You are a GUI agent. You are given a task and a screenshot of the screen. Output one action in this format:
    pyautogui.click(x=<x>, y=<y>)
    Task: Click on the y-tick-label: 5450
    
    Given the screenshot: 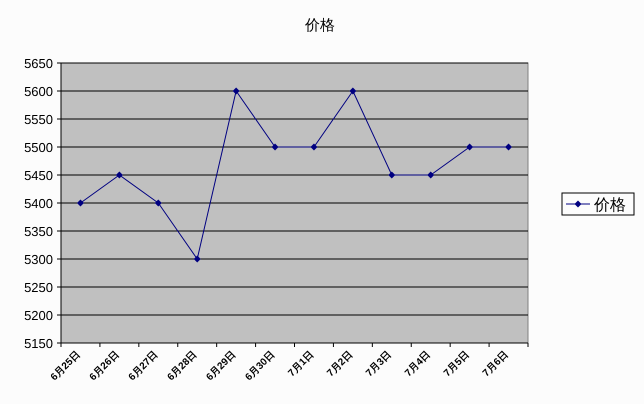 What is the action you would take?
    pyautogui.click(x=38, y=175)
    